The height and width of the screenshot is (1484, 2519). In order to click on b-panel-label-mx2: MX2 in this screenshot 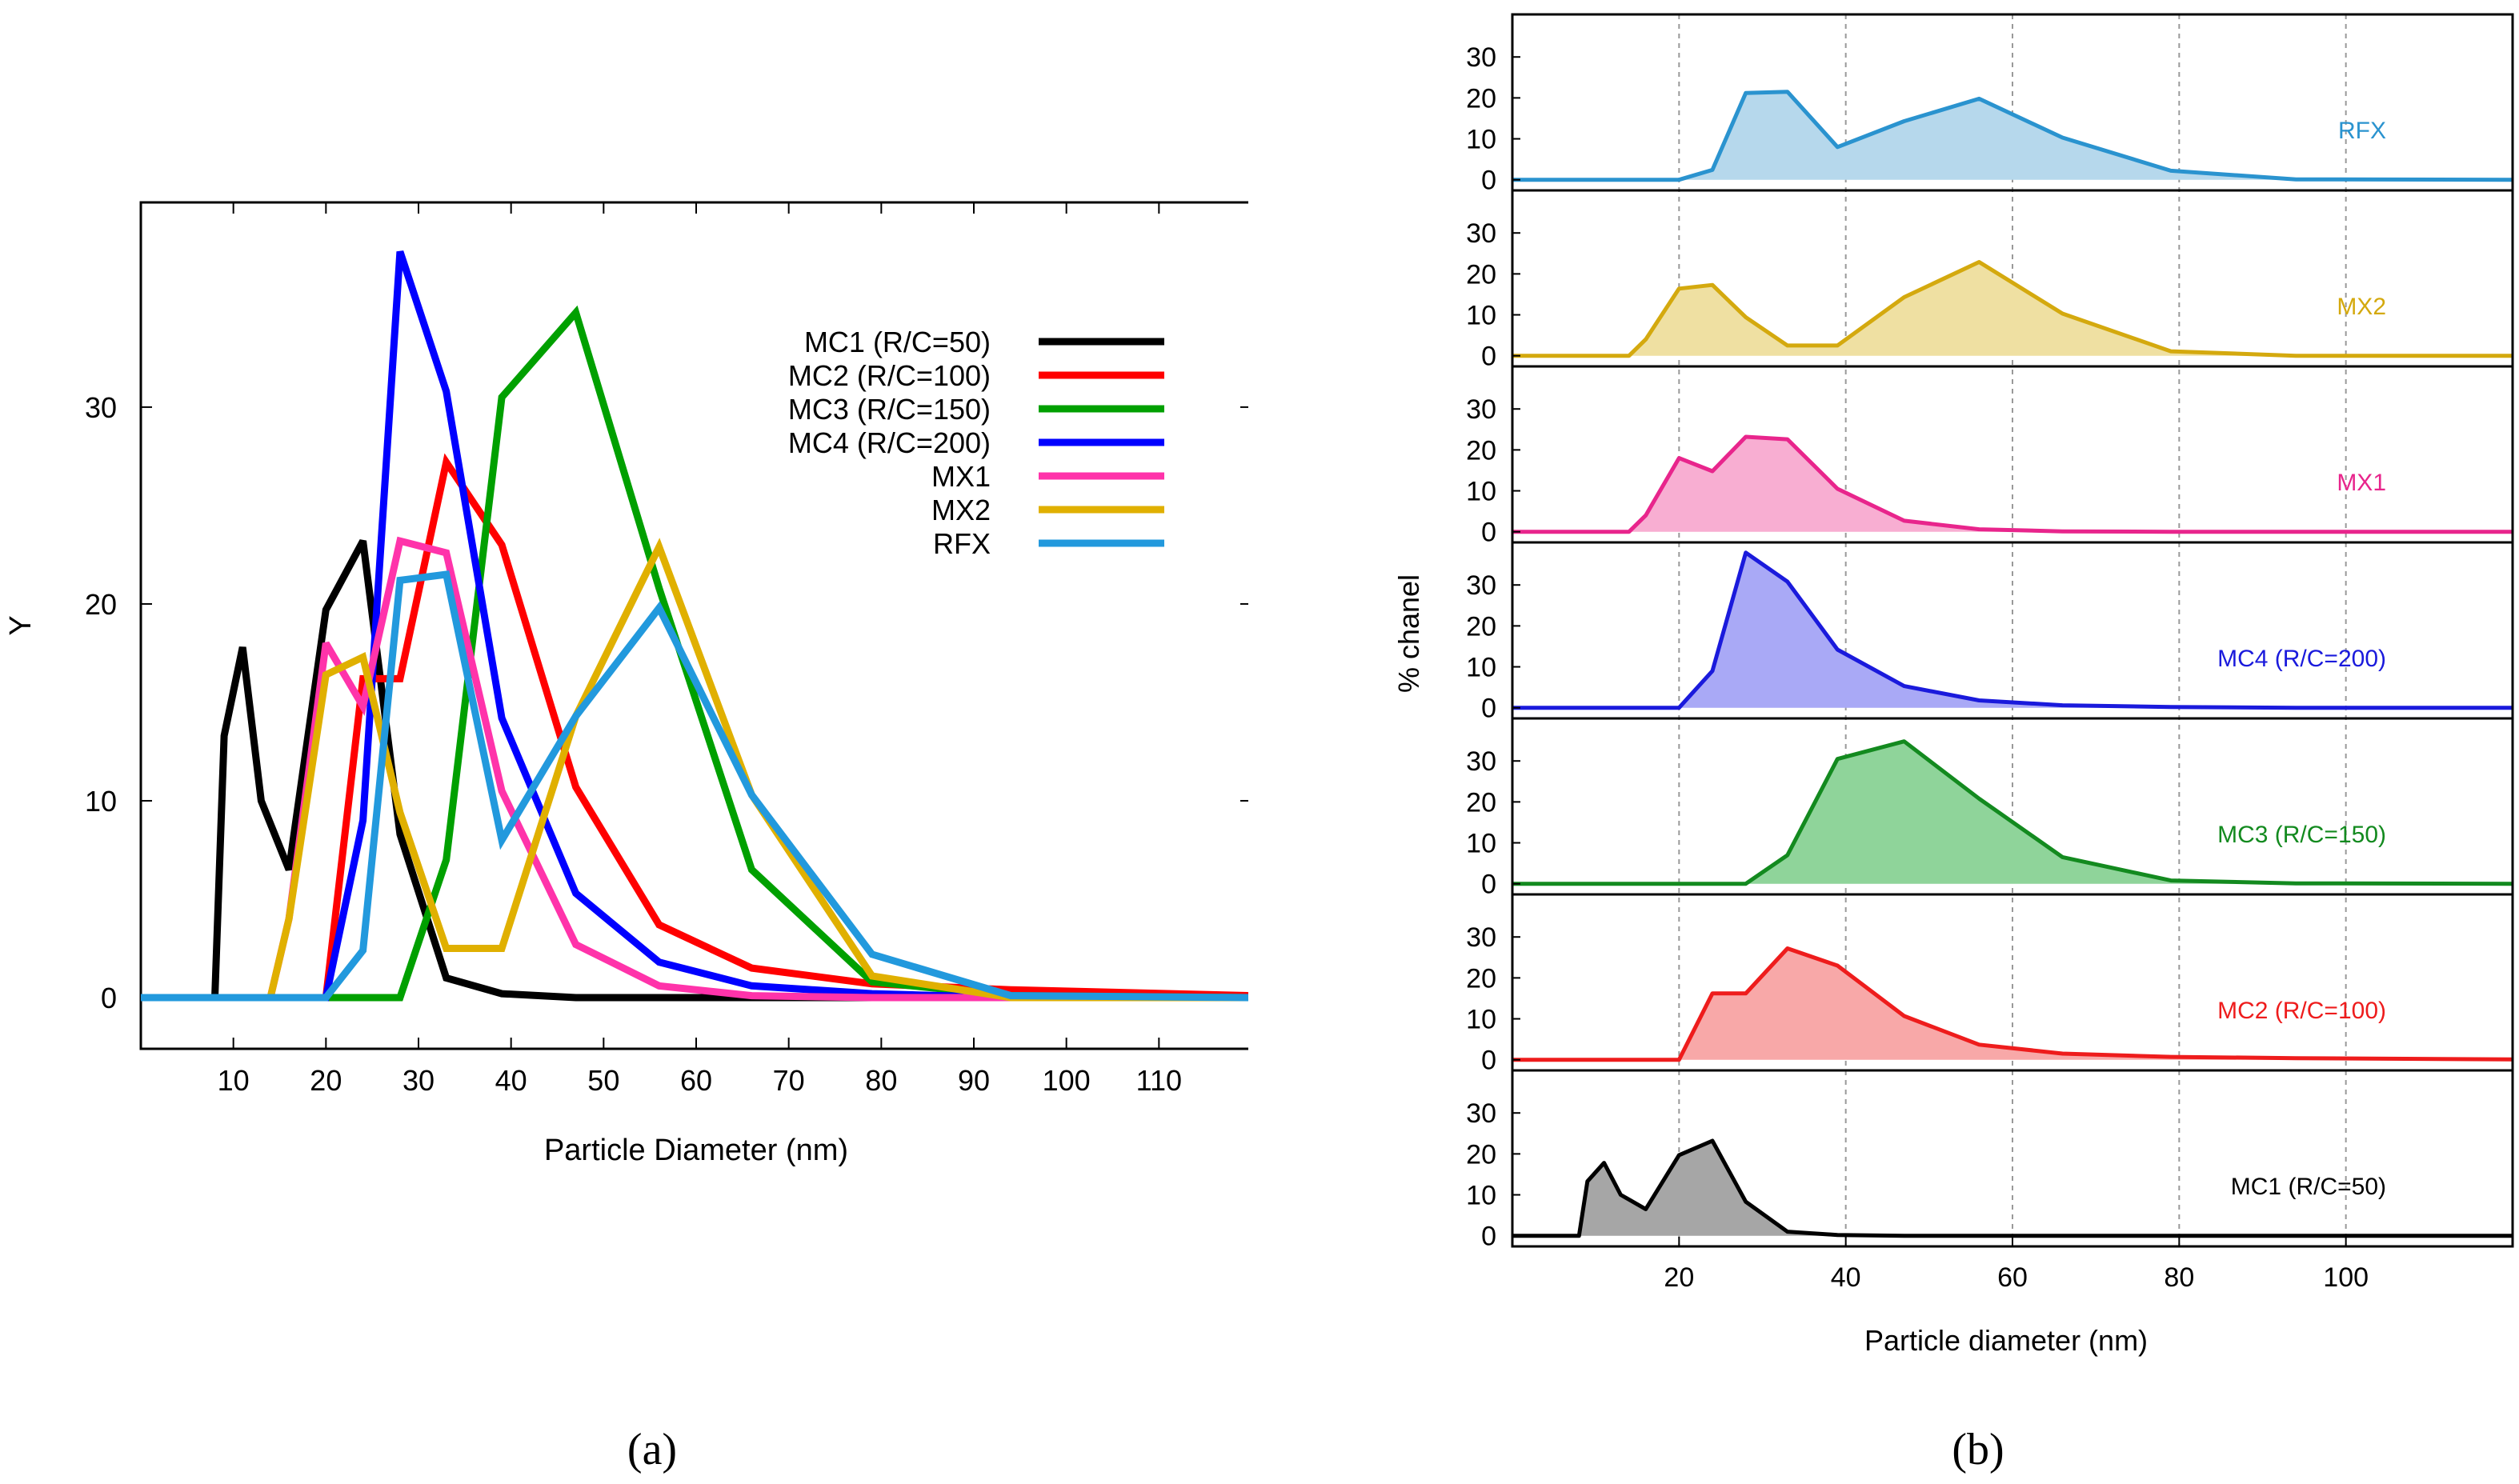, I will do `click(2361, 307)`.